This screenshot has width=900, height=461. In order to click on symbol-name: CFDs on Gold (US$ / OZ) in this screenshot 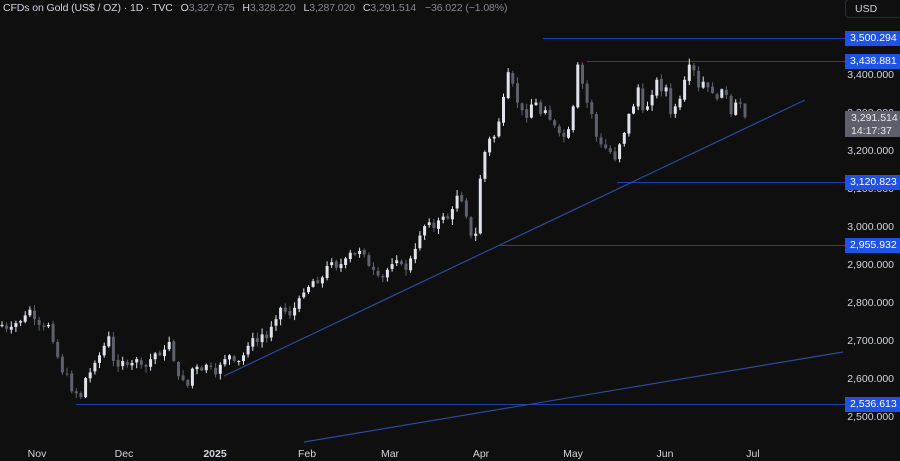, I will do `click(62, 8)`.